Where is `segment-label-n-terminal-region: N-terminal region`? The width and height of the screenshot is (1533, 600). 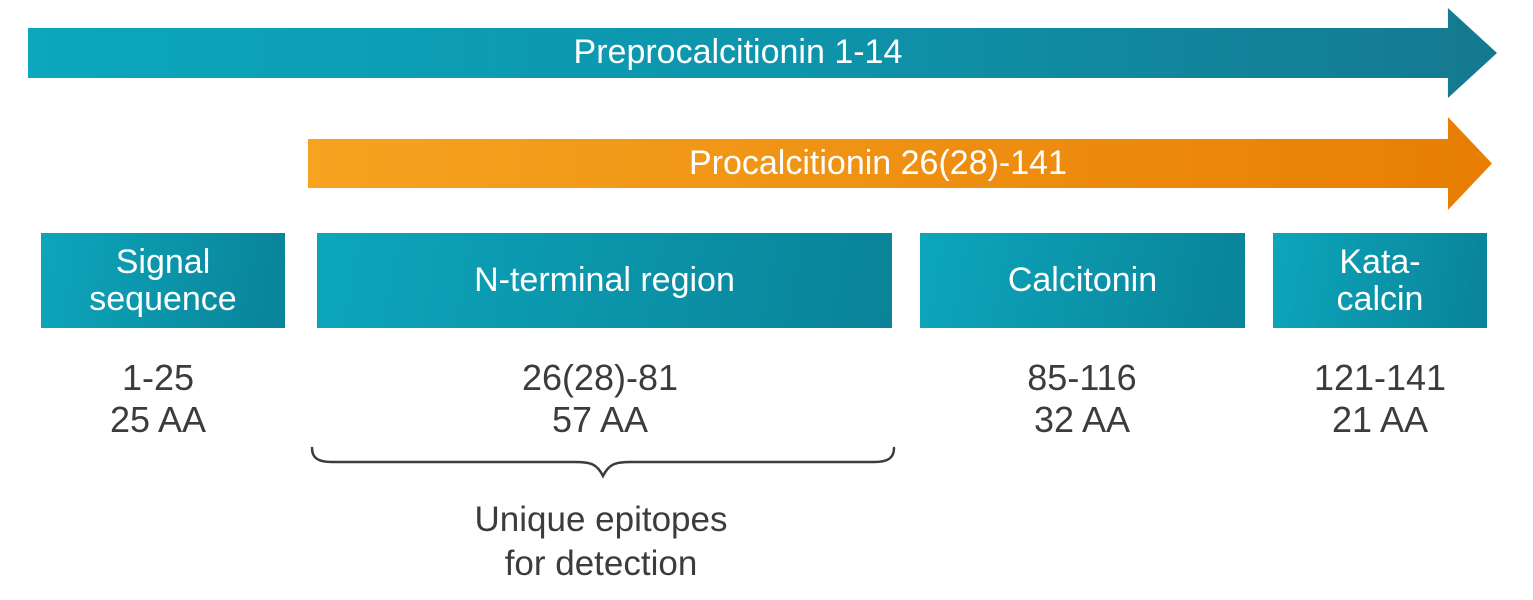
segment-label-n-terminal-region: N-terminal region is located at coordinates (604, 280).